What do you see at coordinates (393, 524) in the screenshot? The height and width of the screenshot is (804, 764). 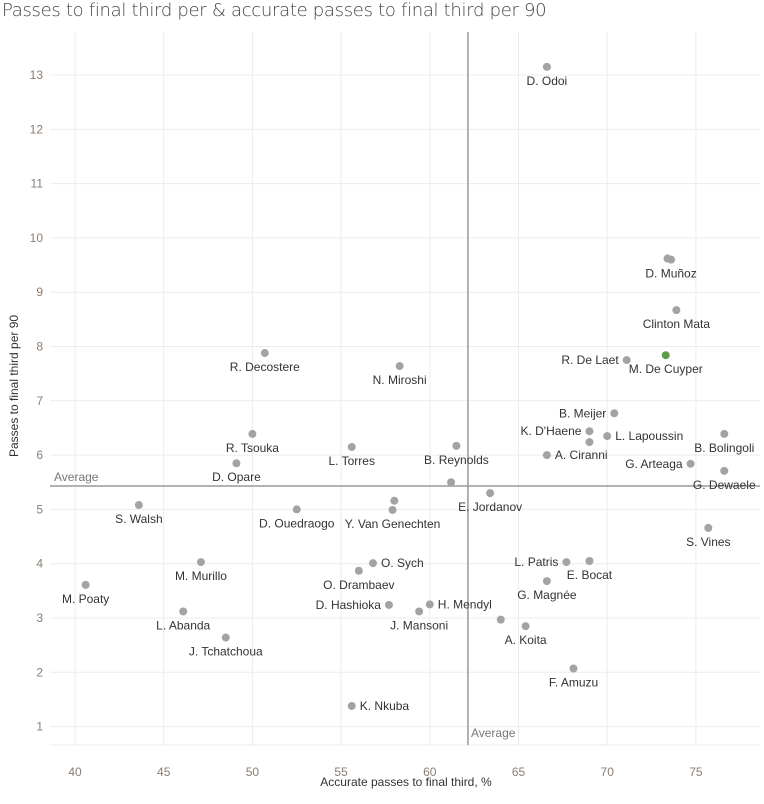 I see `point-label: Y. Van Genechten` at bounding box center [393, 524].